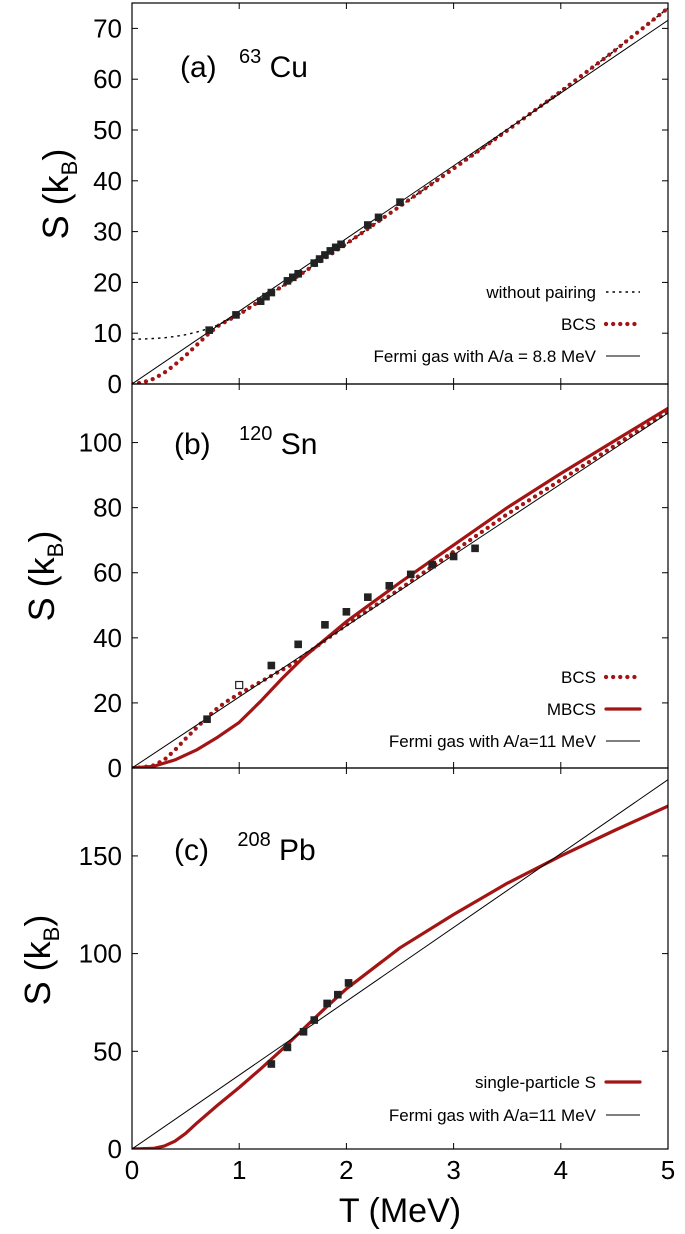 This screenshot has width=685, height=1234. I want to click on x-axis-label: T (MeV), so click(400, 1211).